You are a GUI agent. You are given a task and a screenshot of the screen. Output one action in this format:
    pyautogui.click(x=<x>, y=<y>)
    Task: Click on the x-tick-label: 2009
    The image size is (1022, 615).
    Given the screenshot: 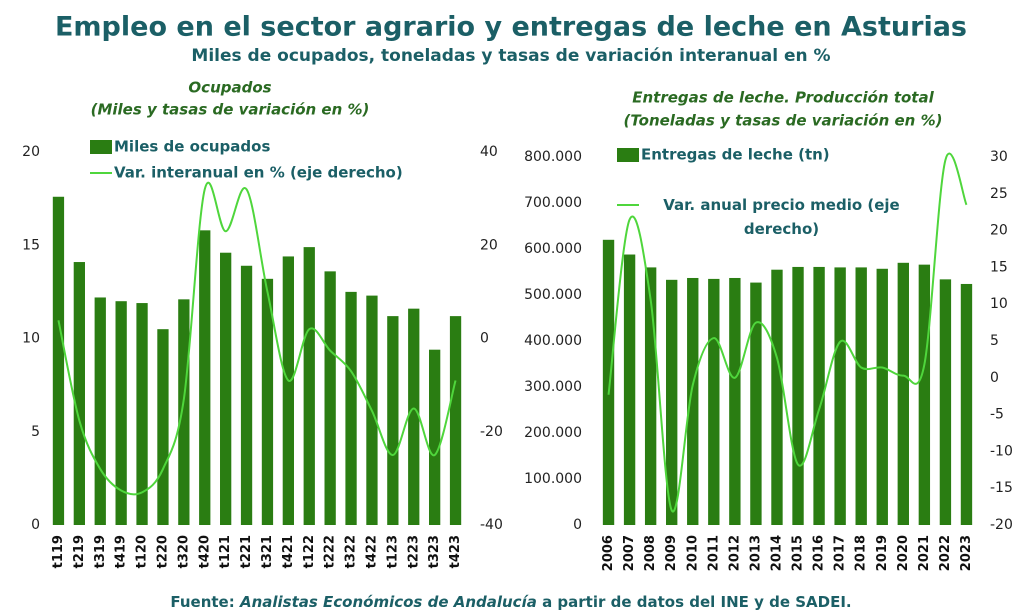 What is the action you would take?
    pyautogui.click(x=671, y=553)
    